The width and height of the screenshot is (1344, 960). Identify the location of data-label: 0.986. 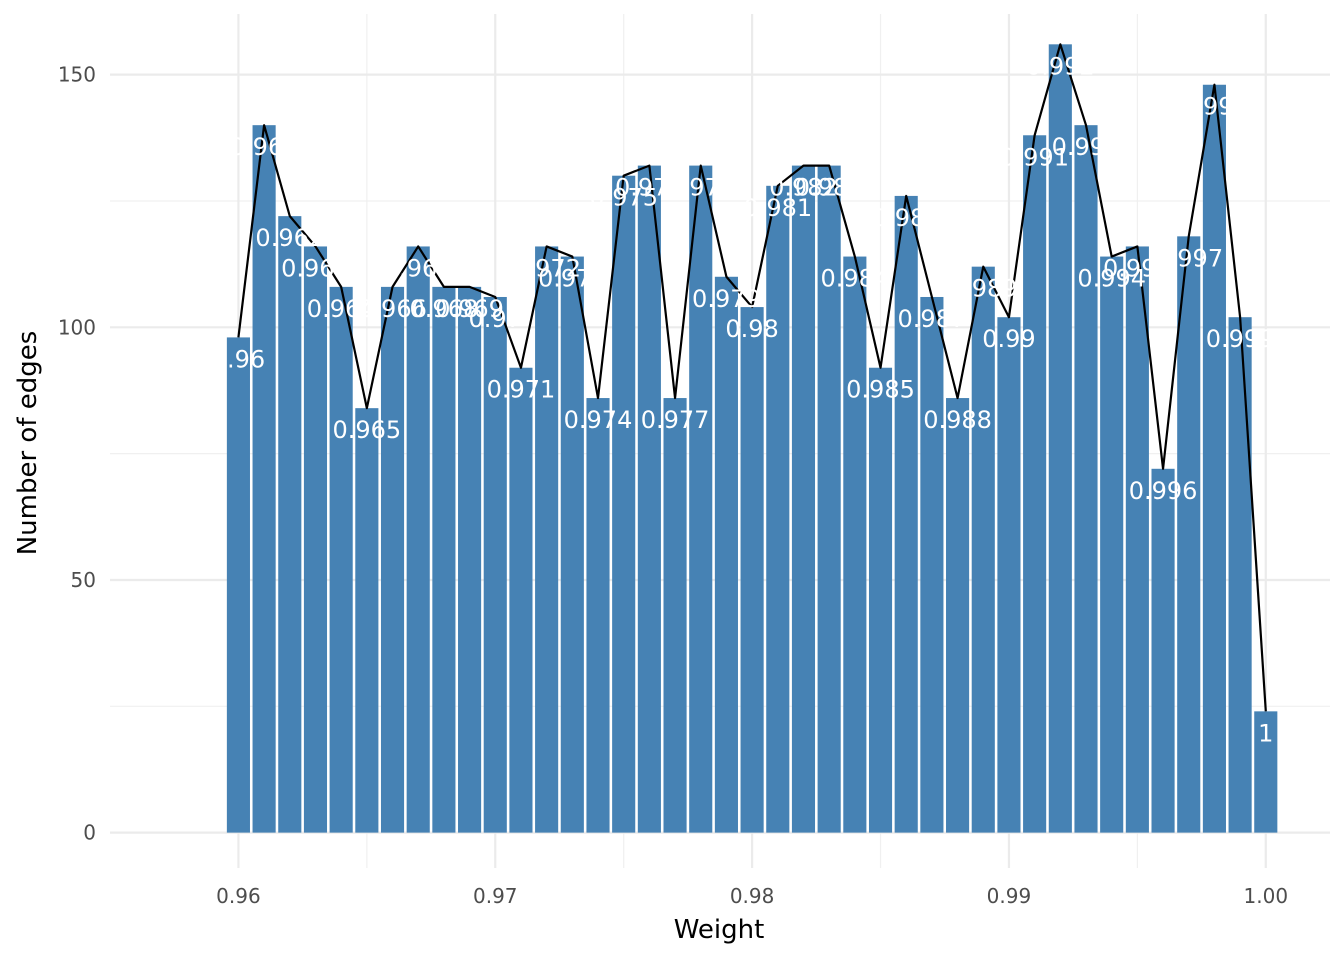
(906, 218).